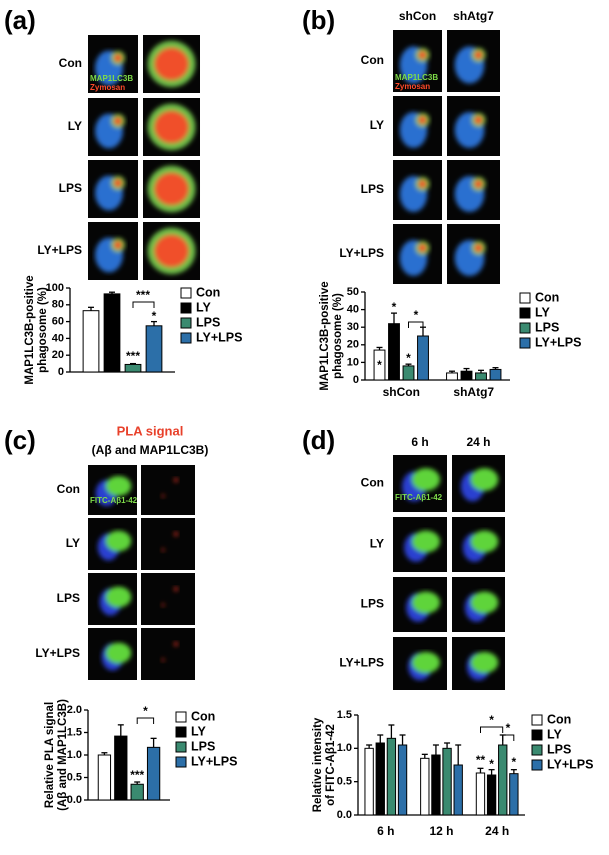 Image resolution: width=609 pixels, height=855 pixels. What do you see at coordinates (558, 342) in the screenshot?
I see `legend-label: LY+LPS` at bounding box center [558, 342].